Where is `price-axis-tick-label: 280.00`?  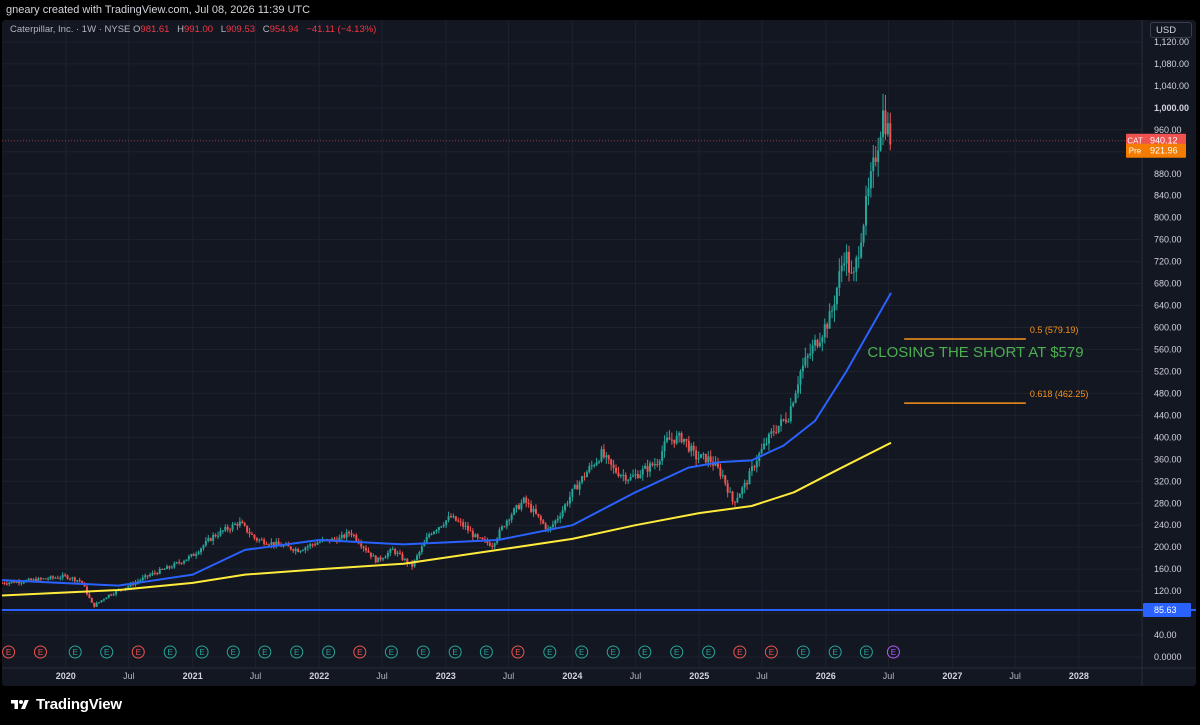 price-axis-tick-label: 280.00 is located at coordinates (1168, 503).